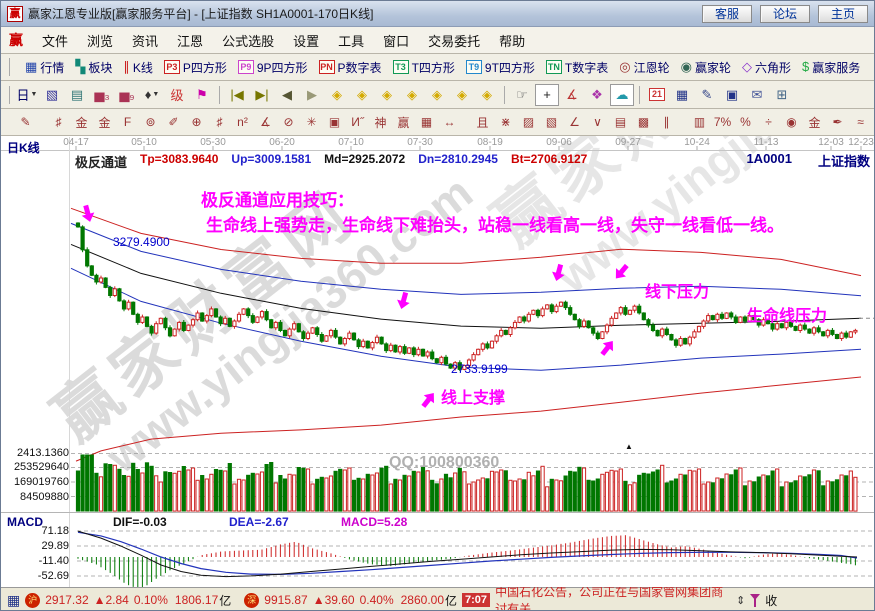 The image size is (875, 611). I want to click on news-ticker: 中国石化公告，公司正在与国家管网集团商讨有关, so click(609, 598).